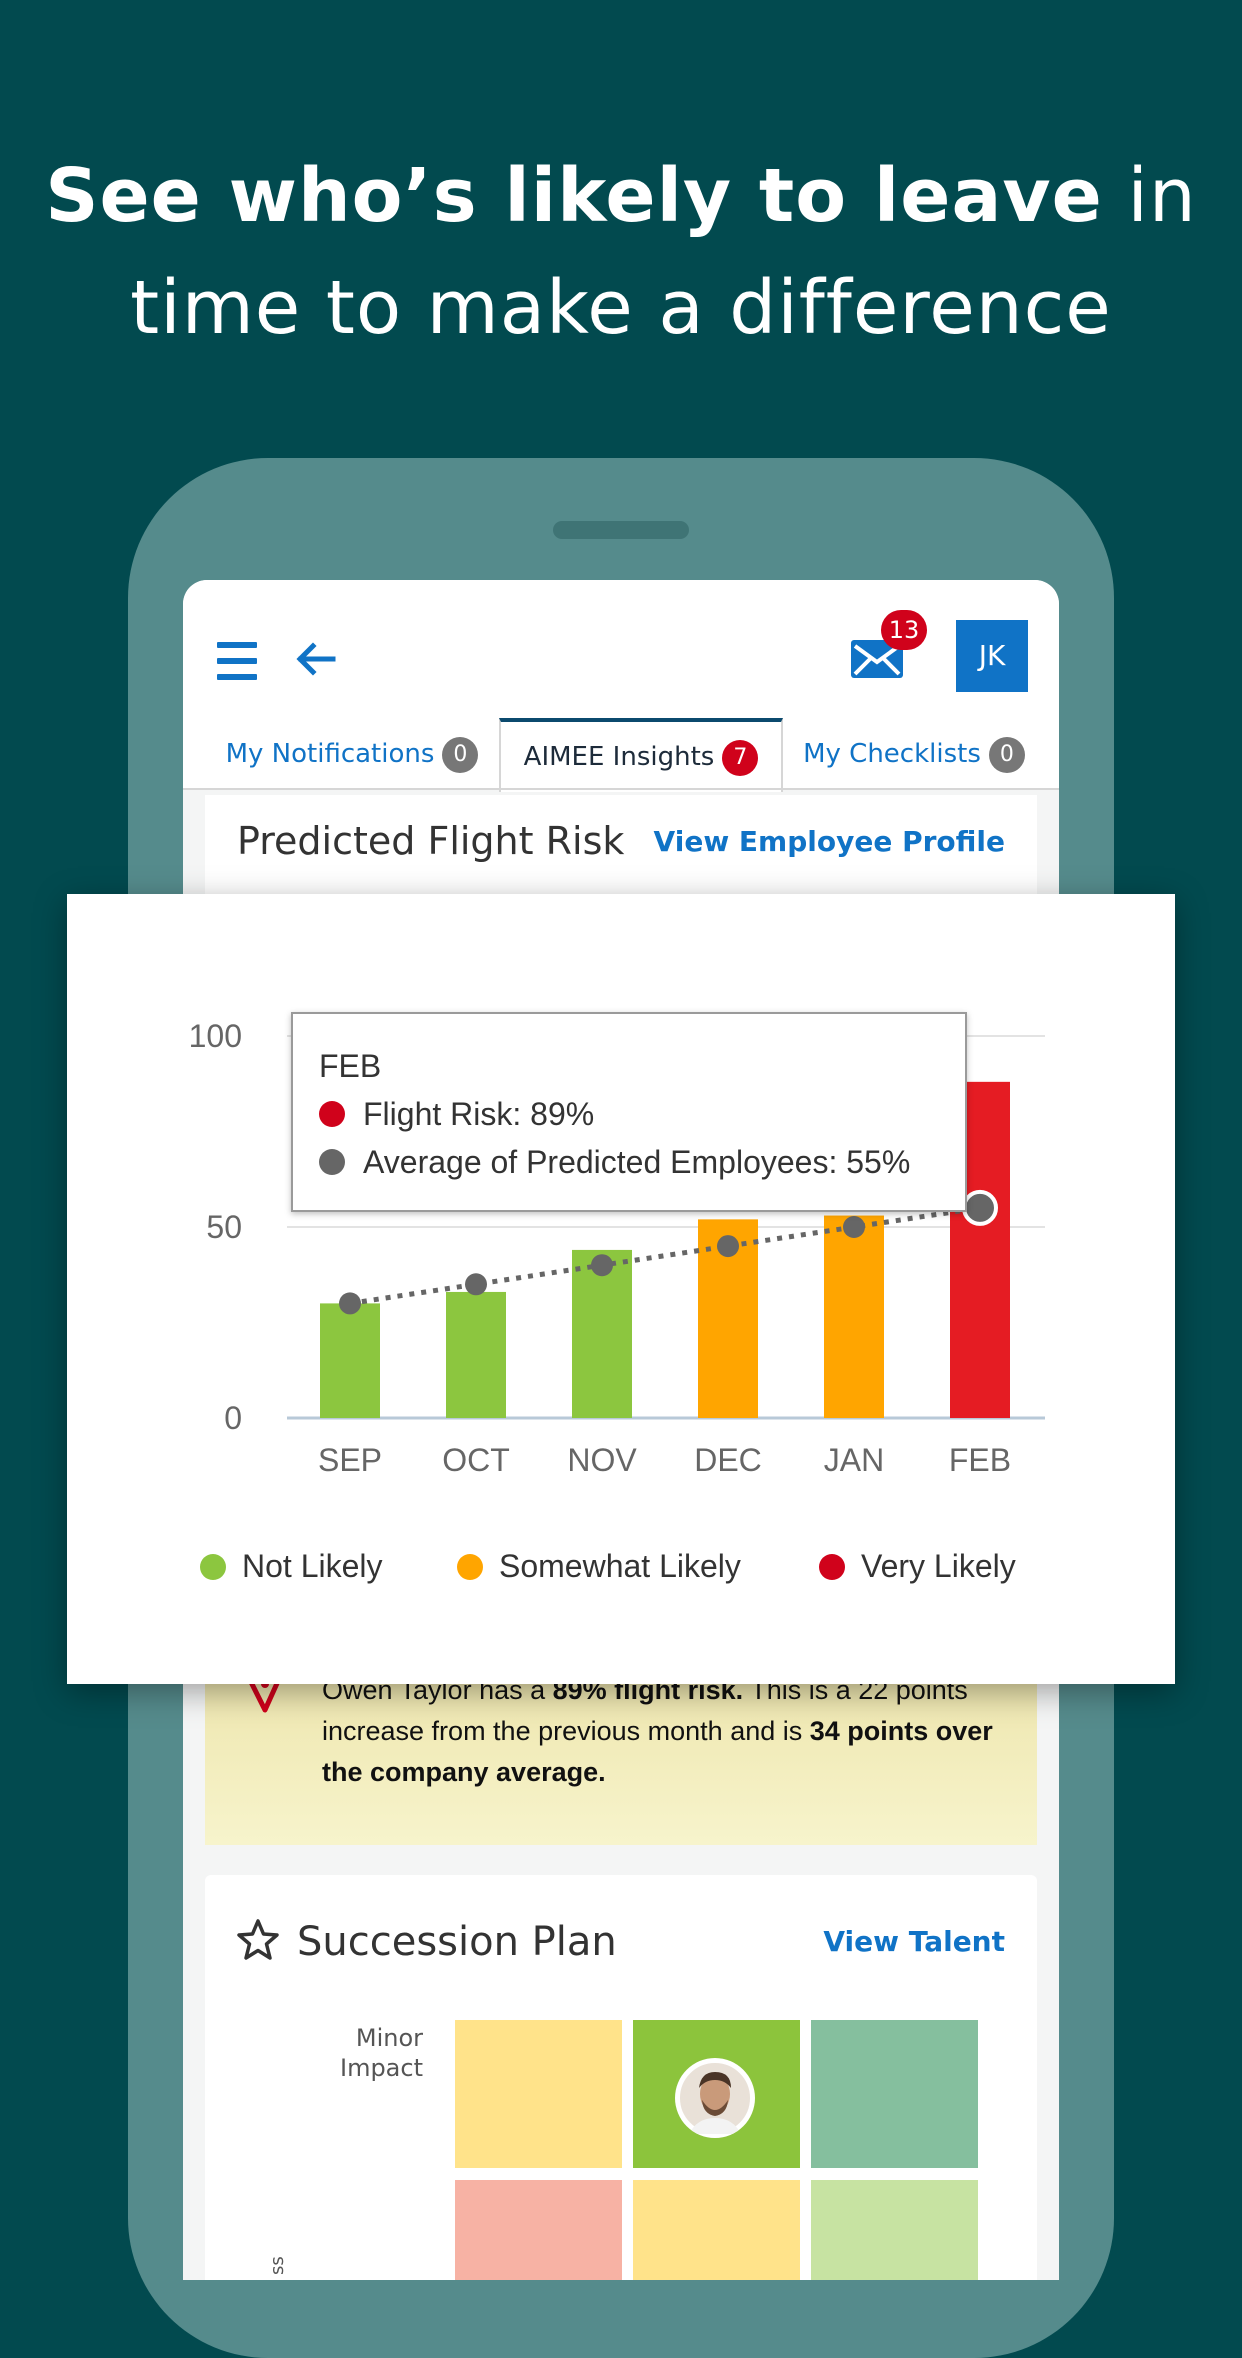 The image size is (1242, 2358). Describe the element at coordinates (621, 530) in the screenshot. I see `phone-speaker` at that location.